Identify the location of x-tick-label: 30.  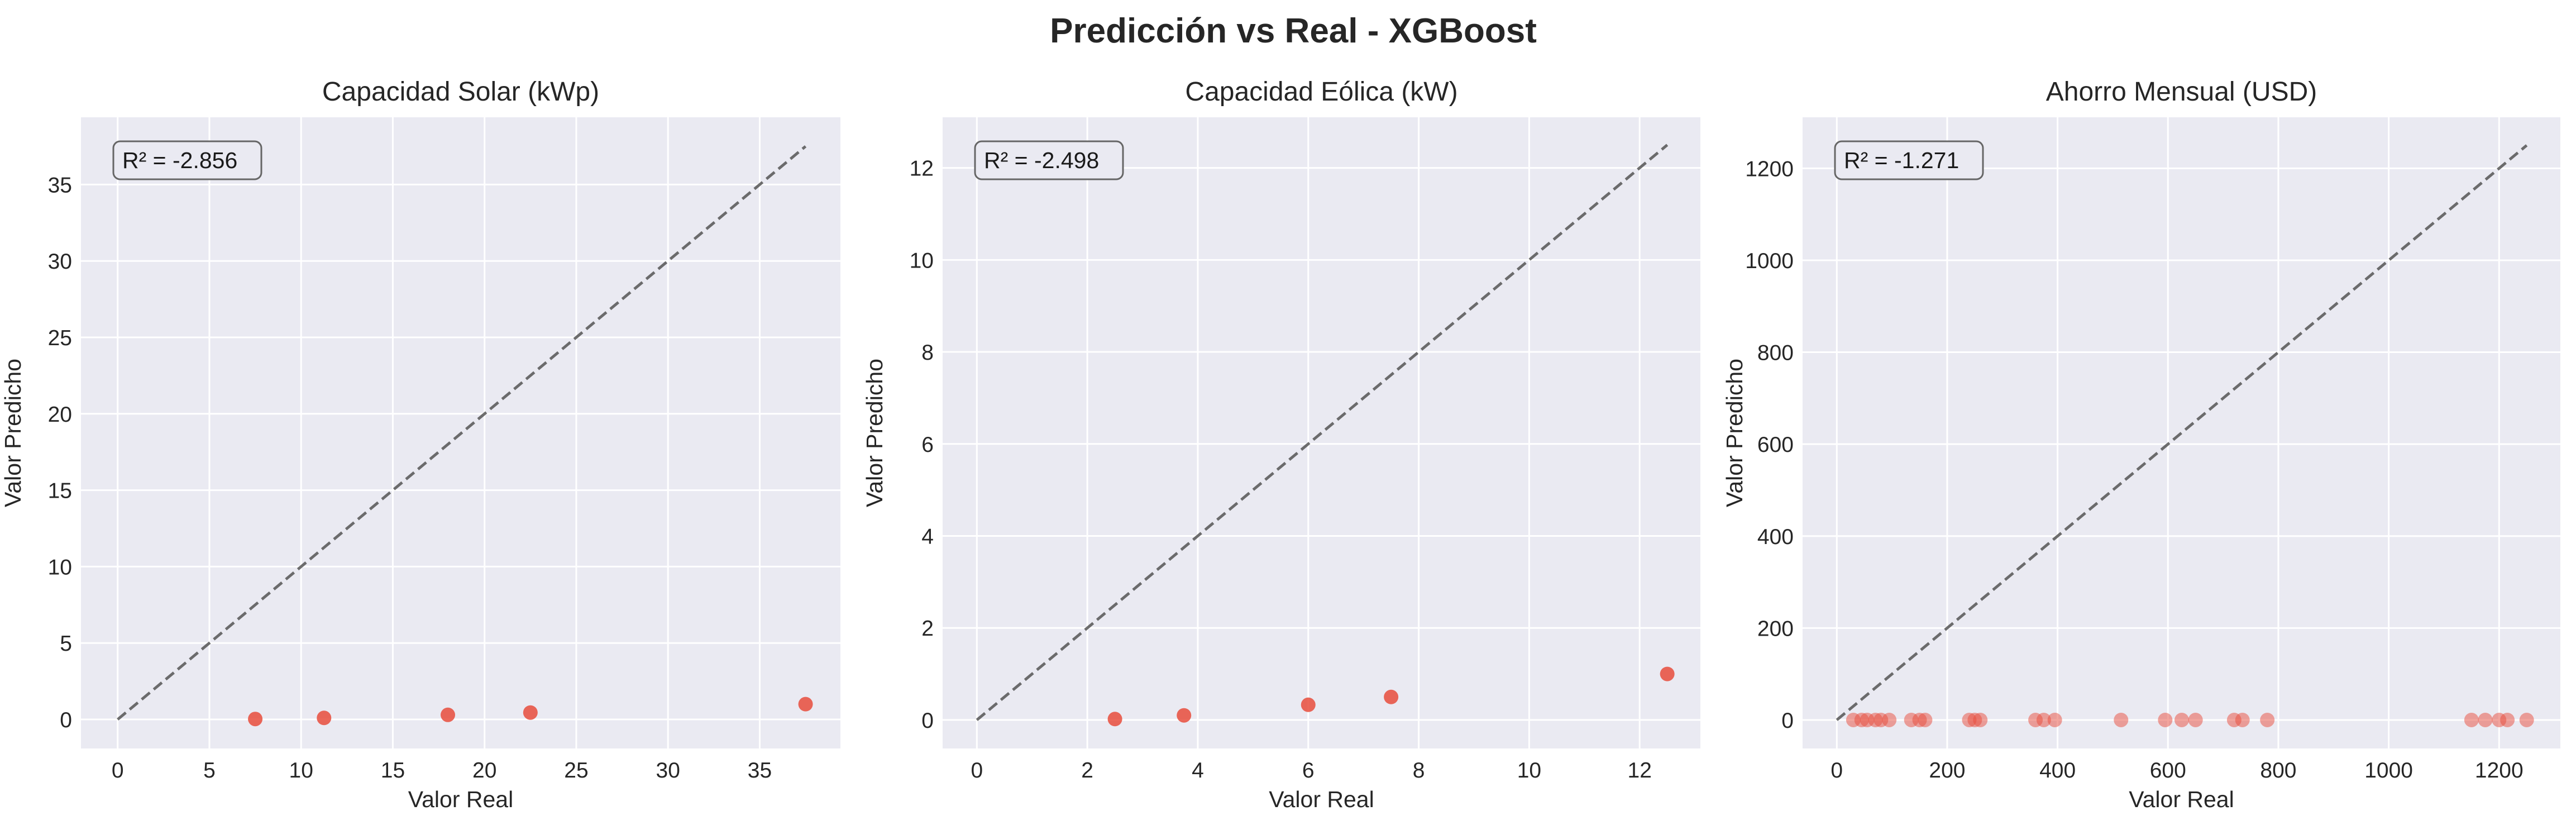
(668, 771).